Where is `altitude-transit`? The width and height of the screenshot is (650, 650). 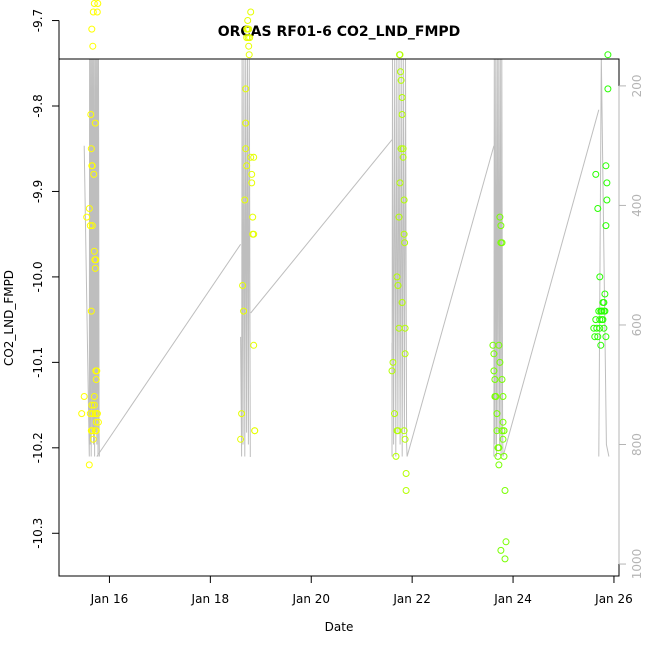
altitude-transit is located at coordinates (551, 283).